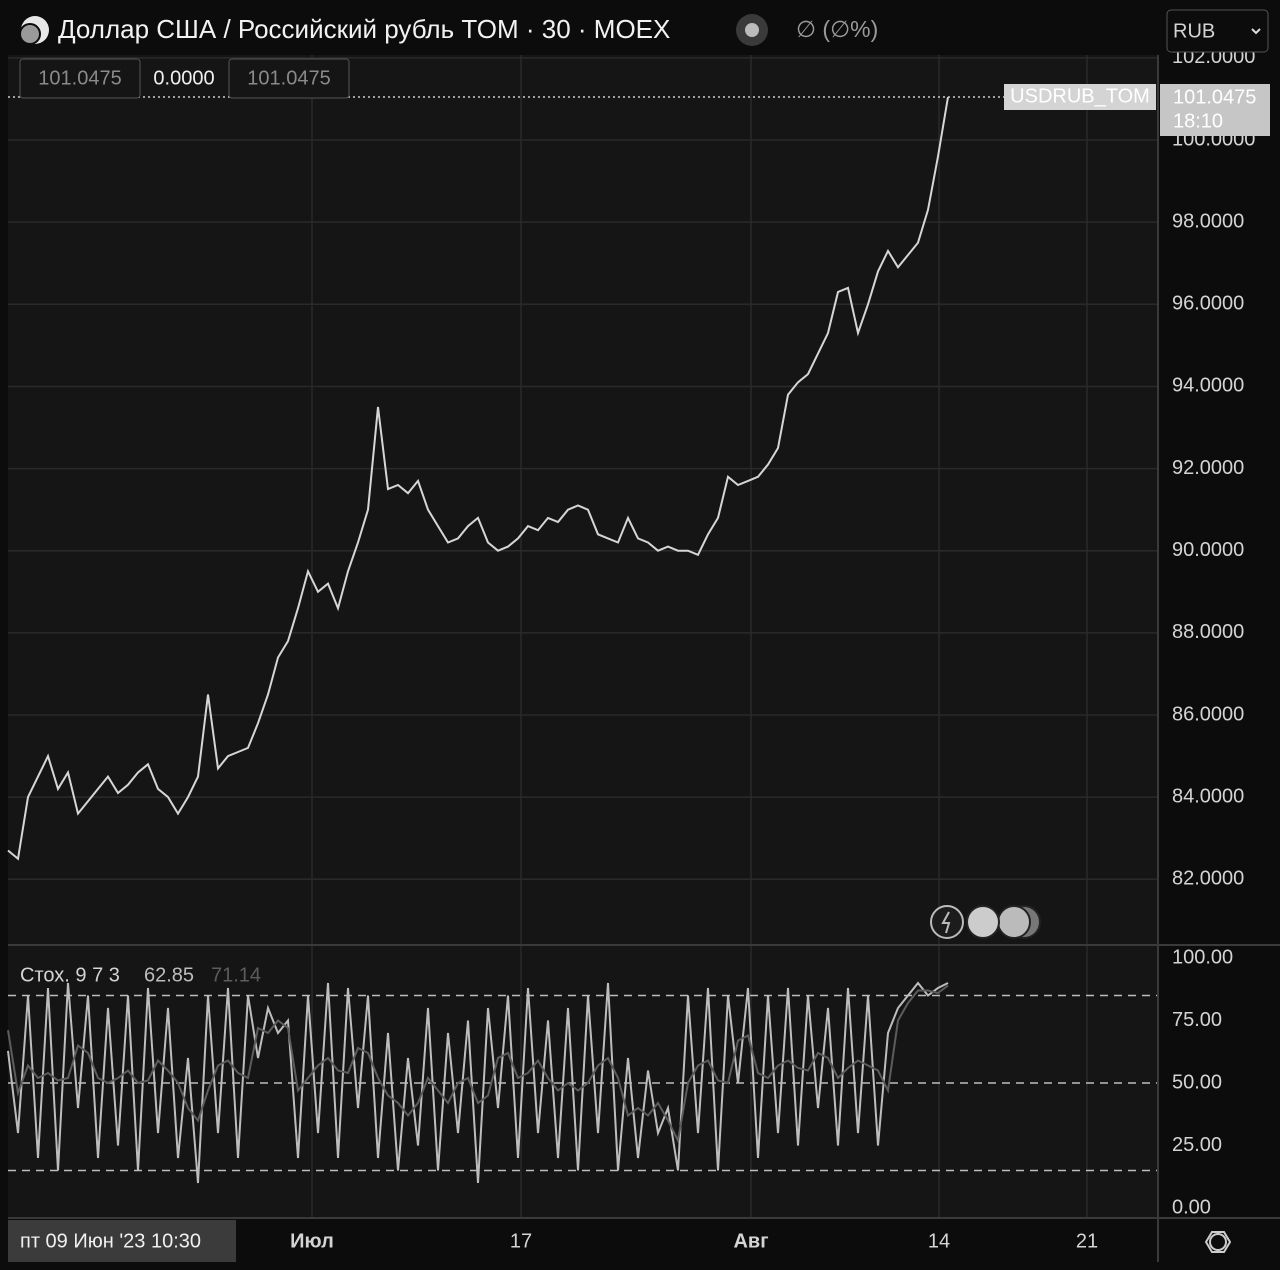 The image size is (1280, 1270). I want to click on y-tick-label: 88.0000, so click(1208, 632).